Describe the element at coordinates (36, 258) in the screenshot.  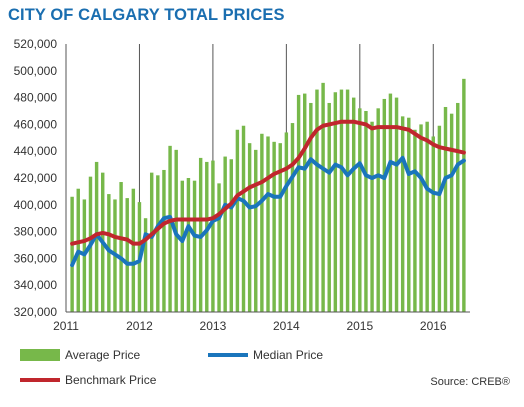
I see `y-tick-label: 360,000` at that location.